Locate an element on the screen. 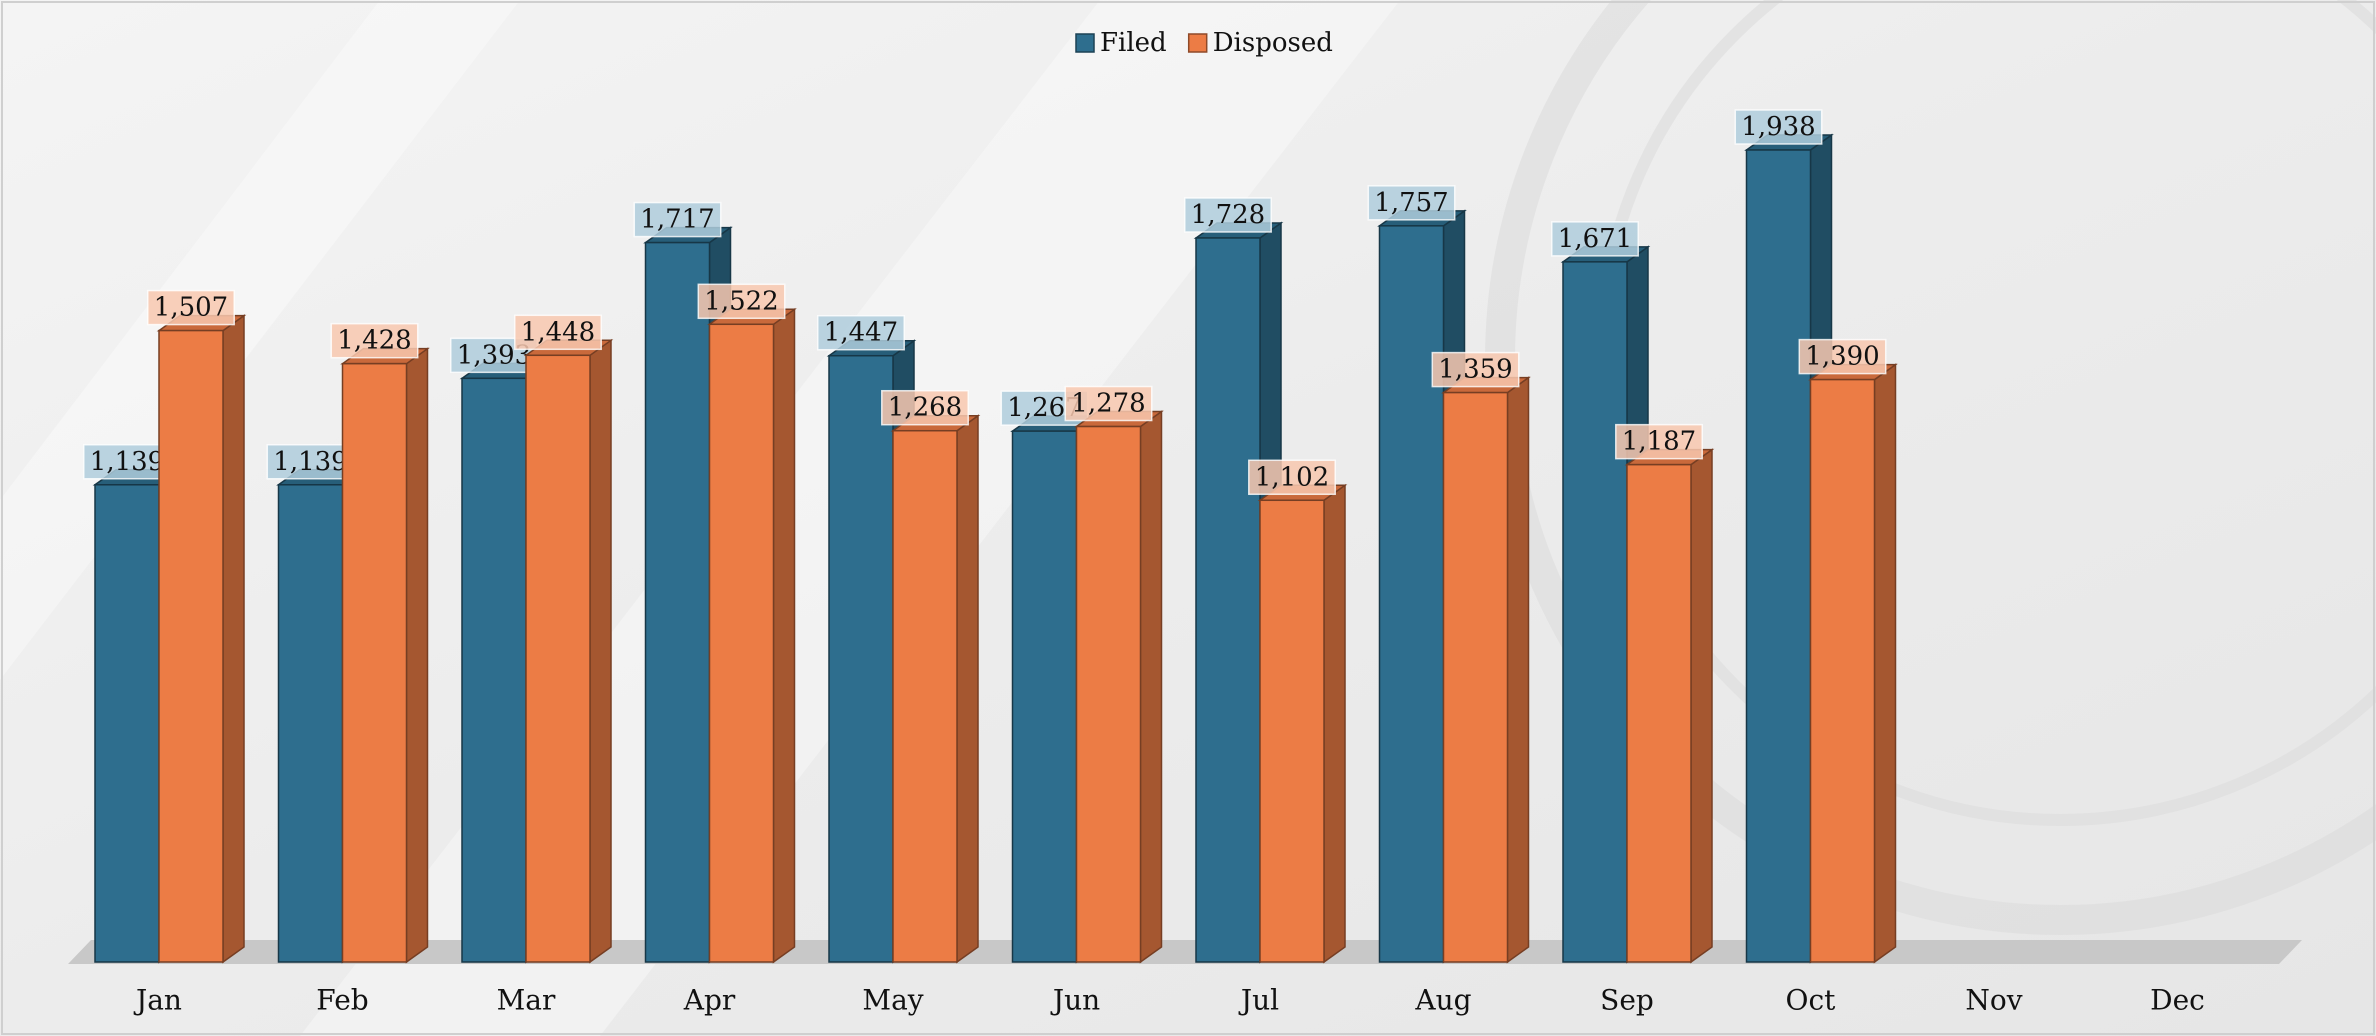 This screenshot has height=1036, width=2376. legend-label: Disposed is located at coordinates (1273, 43).